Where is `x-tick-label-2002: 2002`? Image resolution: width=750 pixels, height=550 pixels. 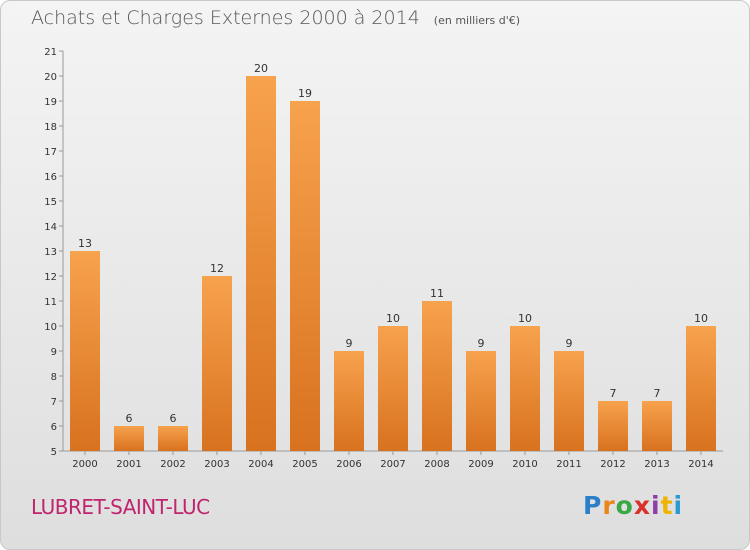 x-tick-label-2002: 2002 is located at coordinates (172, 464).